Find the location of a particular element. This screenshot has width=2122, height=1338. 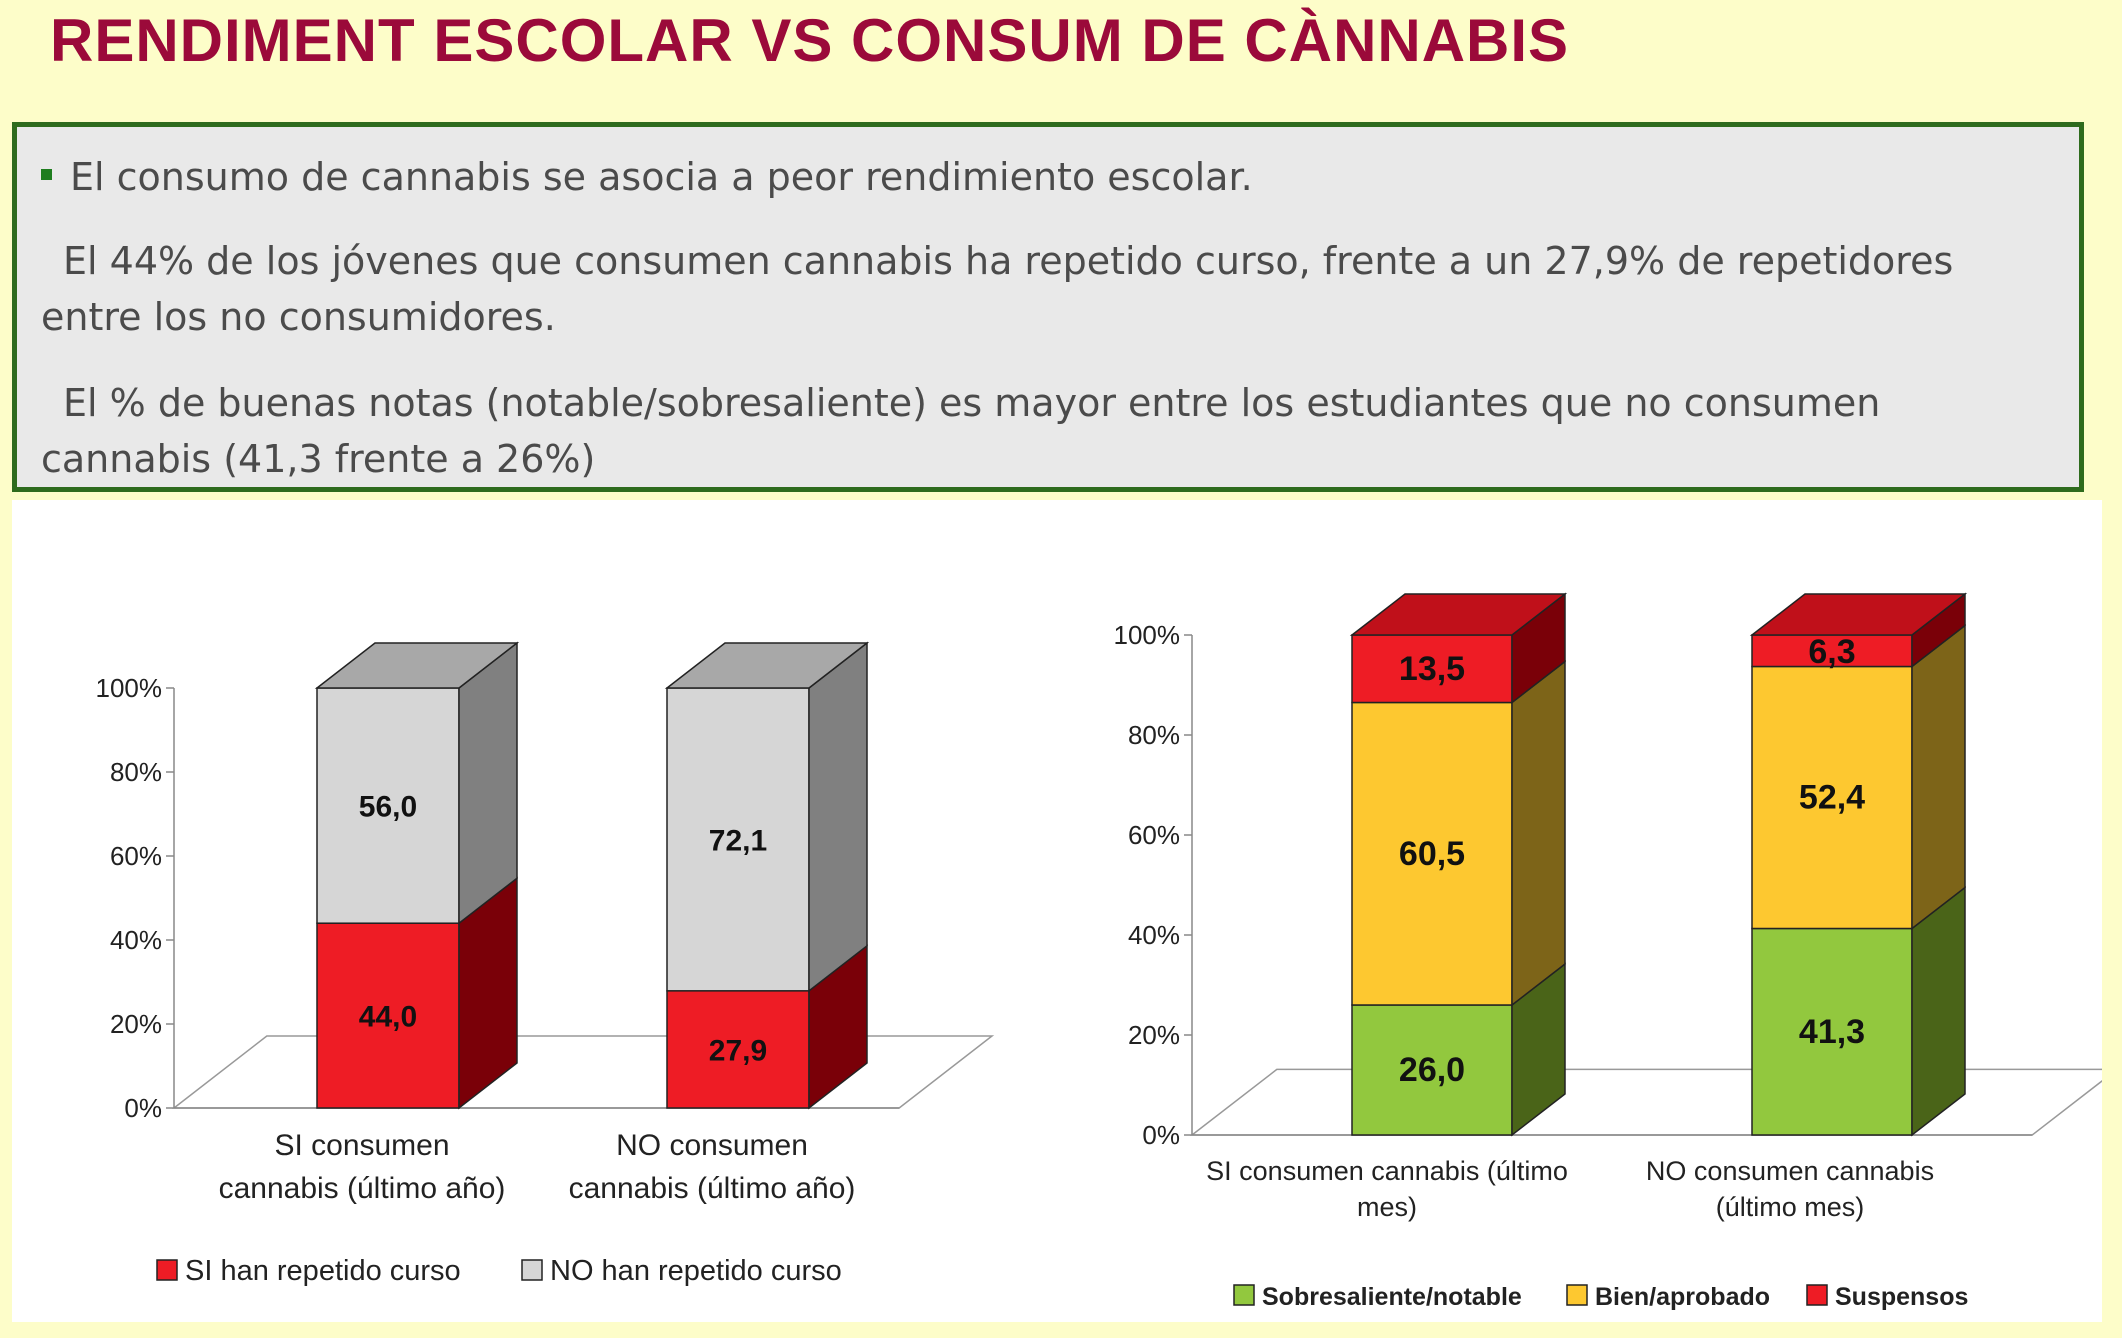

category-label: SI consumen cannabis (último is located at coordinates (1387, 1171).